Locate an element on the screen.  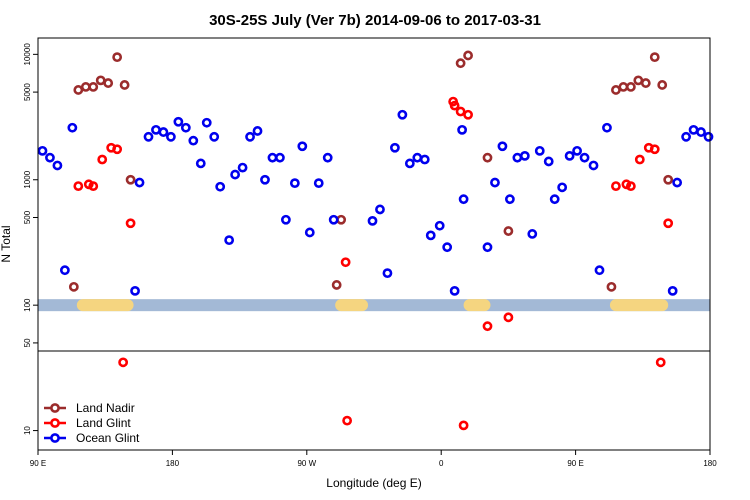
y-axis-ticks: 10 50 100 500 1000 5000 10000 is located at coordinates (30, 239).